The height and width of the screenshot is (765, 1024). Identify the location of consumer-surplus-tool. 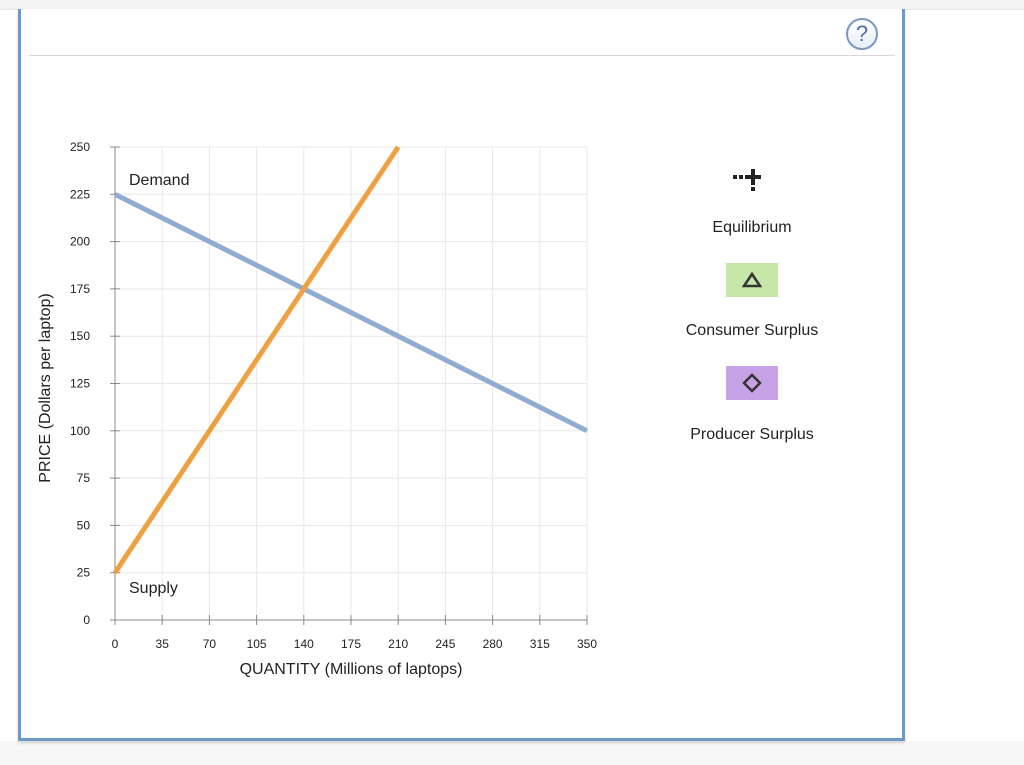
(752, 280).